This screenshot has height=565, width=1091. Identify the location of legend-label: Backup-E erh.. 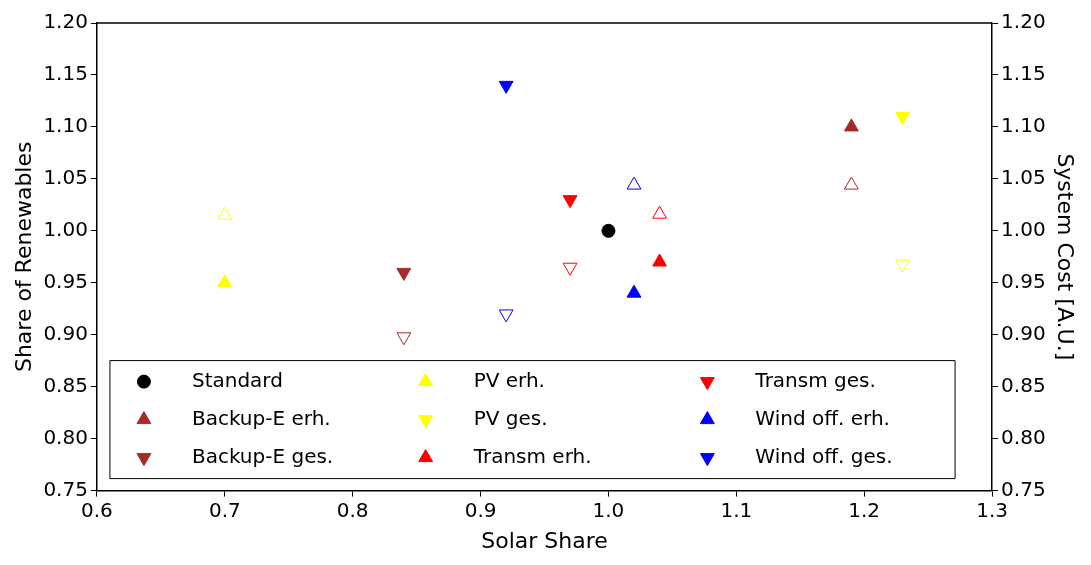
(261, 417).